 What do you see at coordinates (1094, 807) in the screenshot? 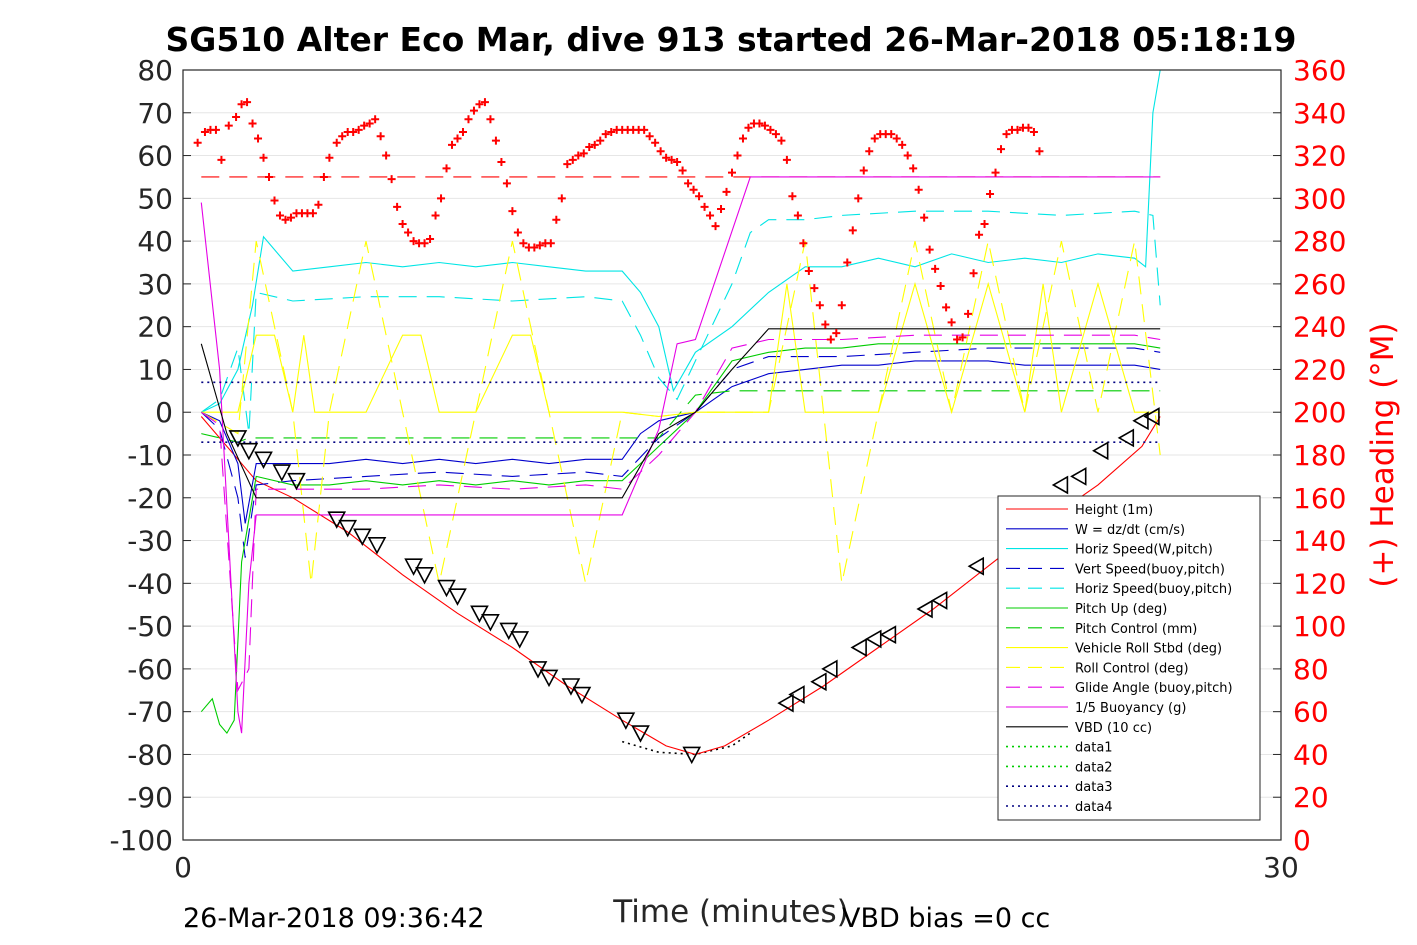
I see `legend-label: data4` at bounding box center [1094, 807].